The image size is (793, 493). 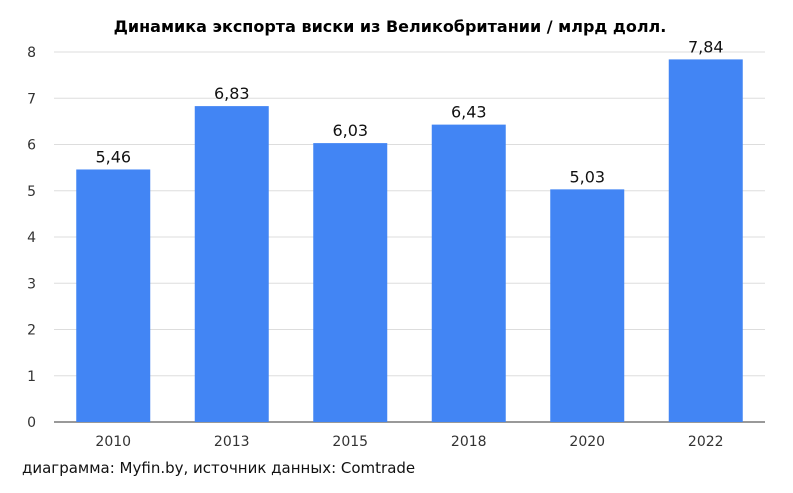 I want to click on data-label: 6,43, so click(x=469, y=112).